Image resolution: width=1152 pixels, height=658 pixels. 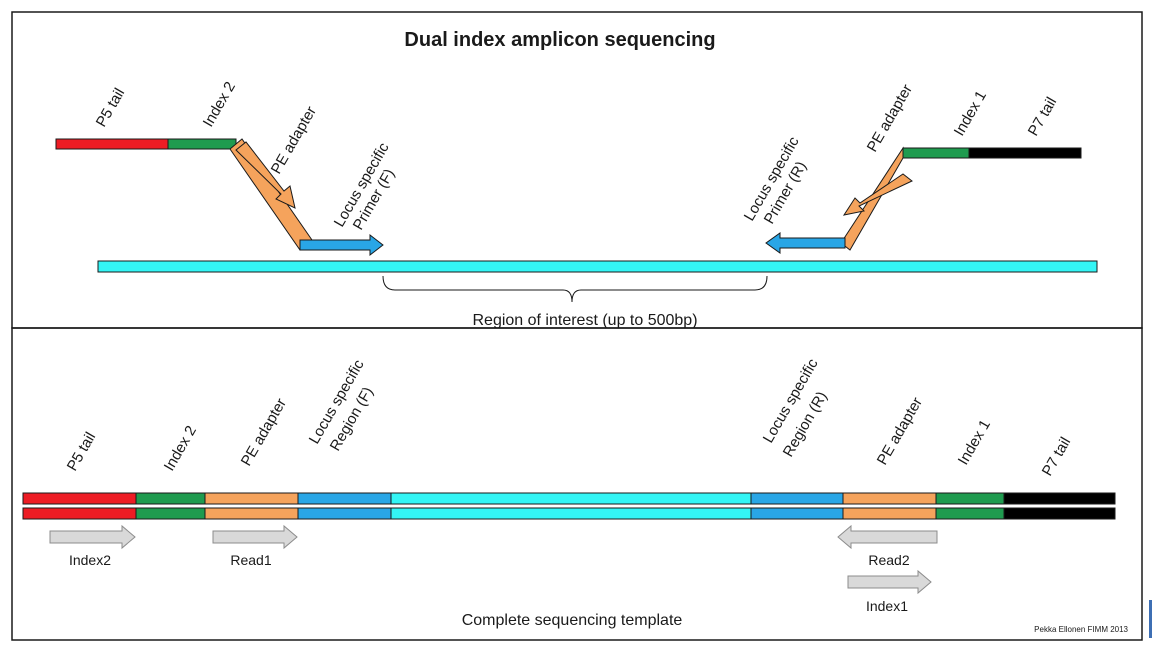 I want to click on region-of-interest-brace, so click(x=575, y=289).